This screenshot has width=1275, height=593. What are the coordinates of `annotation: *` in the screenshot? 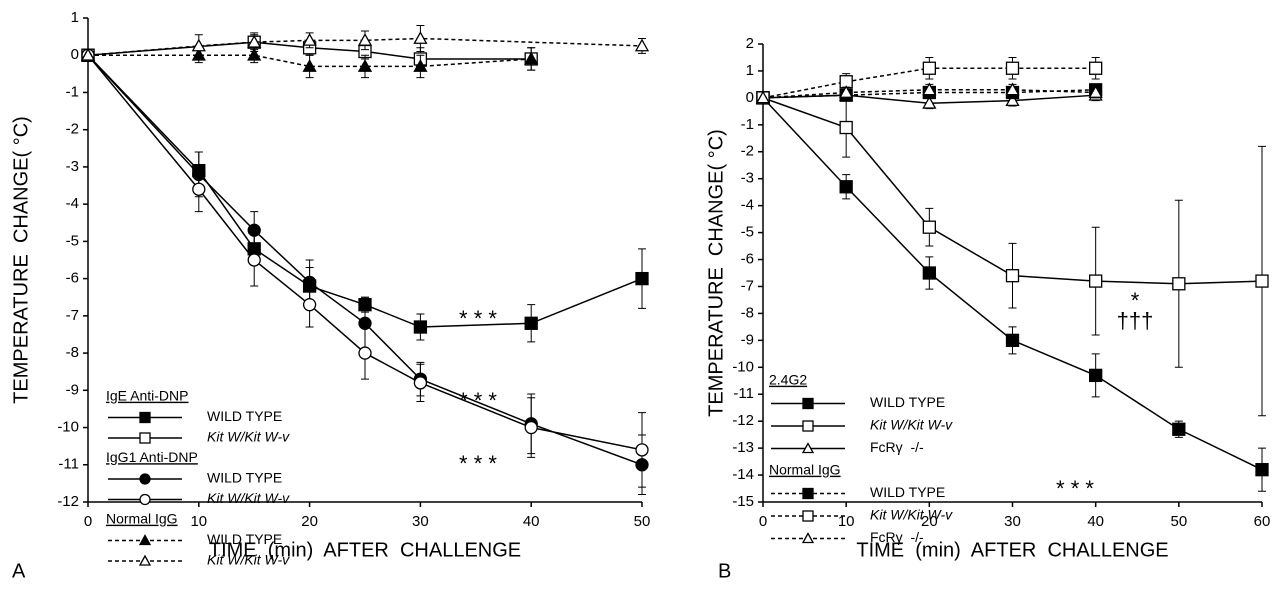 It's located at (1135, 300).